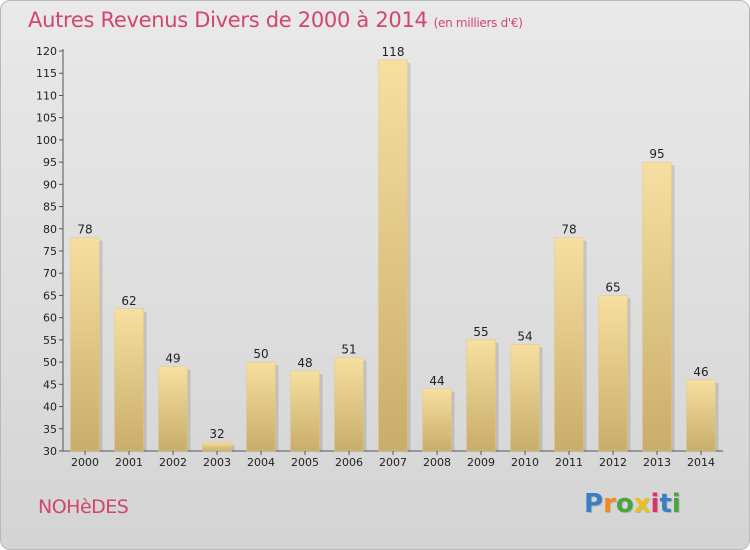 The image size is (750, 550). I want to click on bar-value-label: 55, so click(480, 332).